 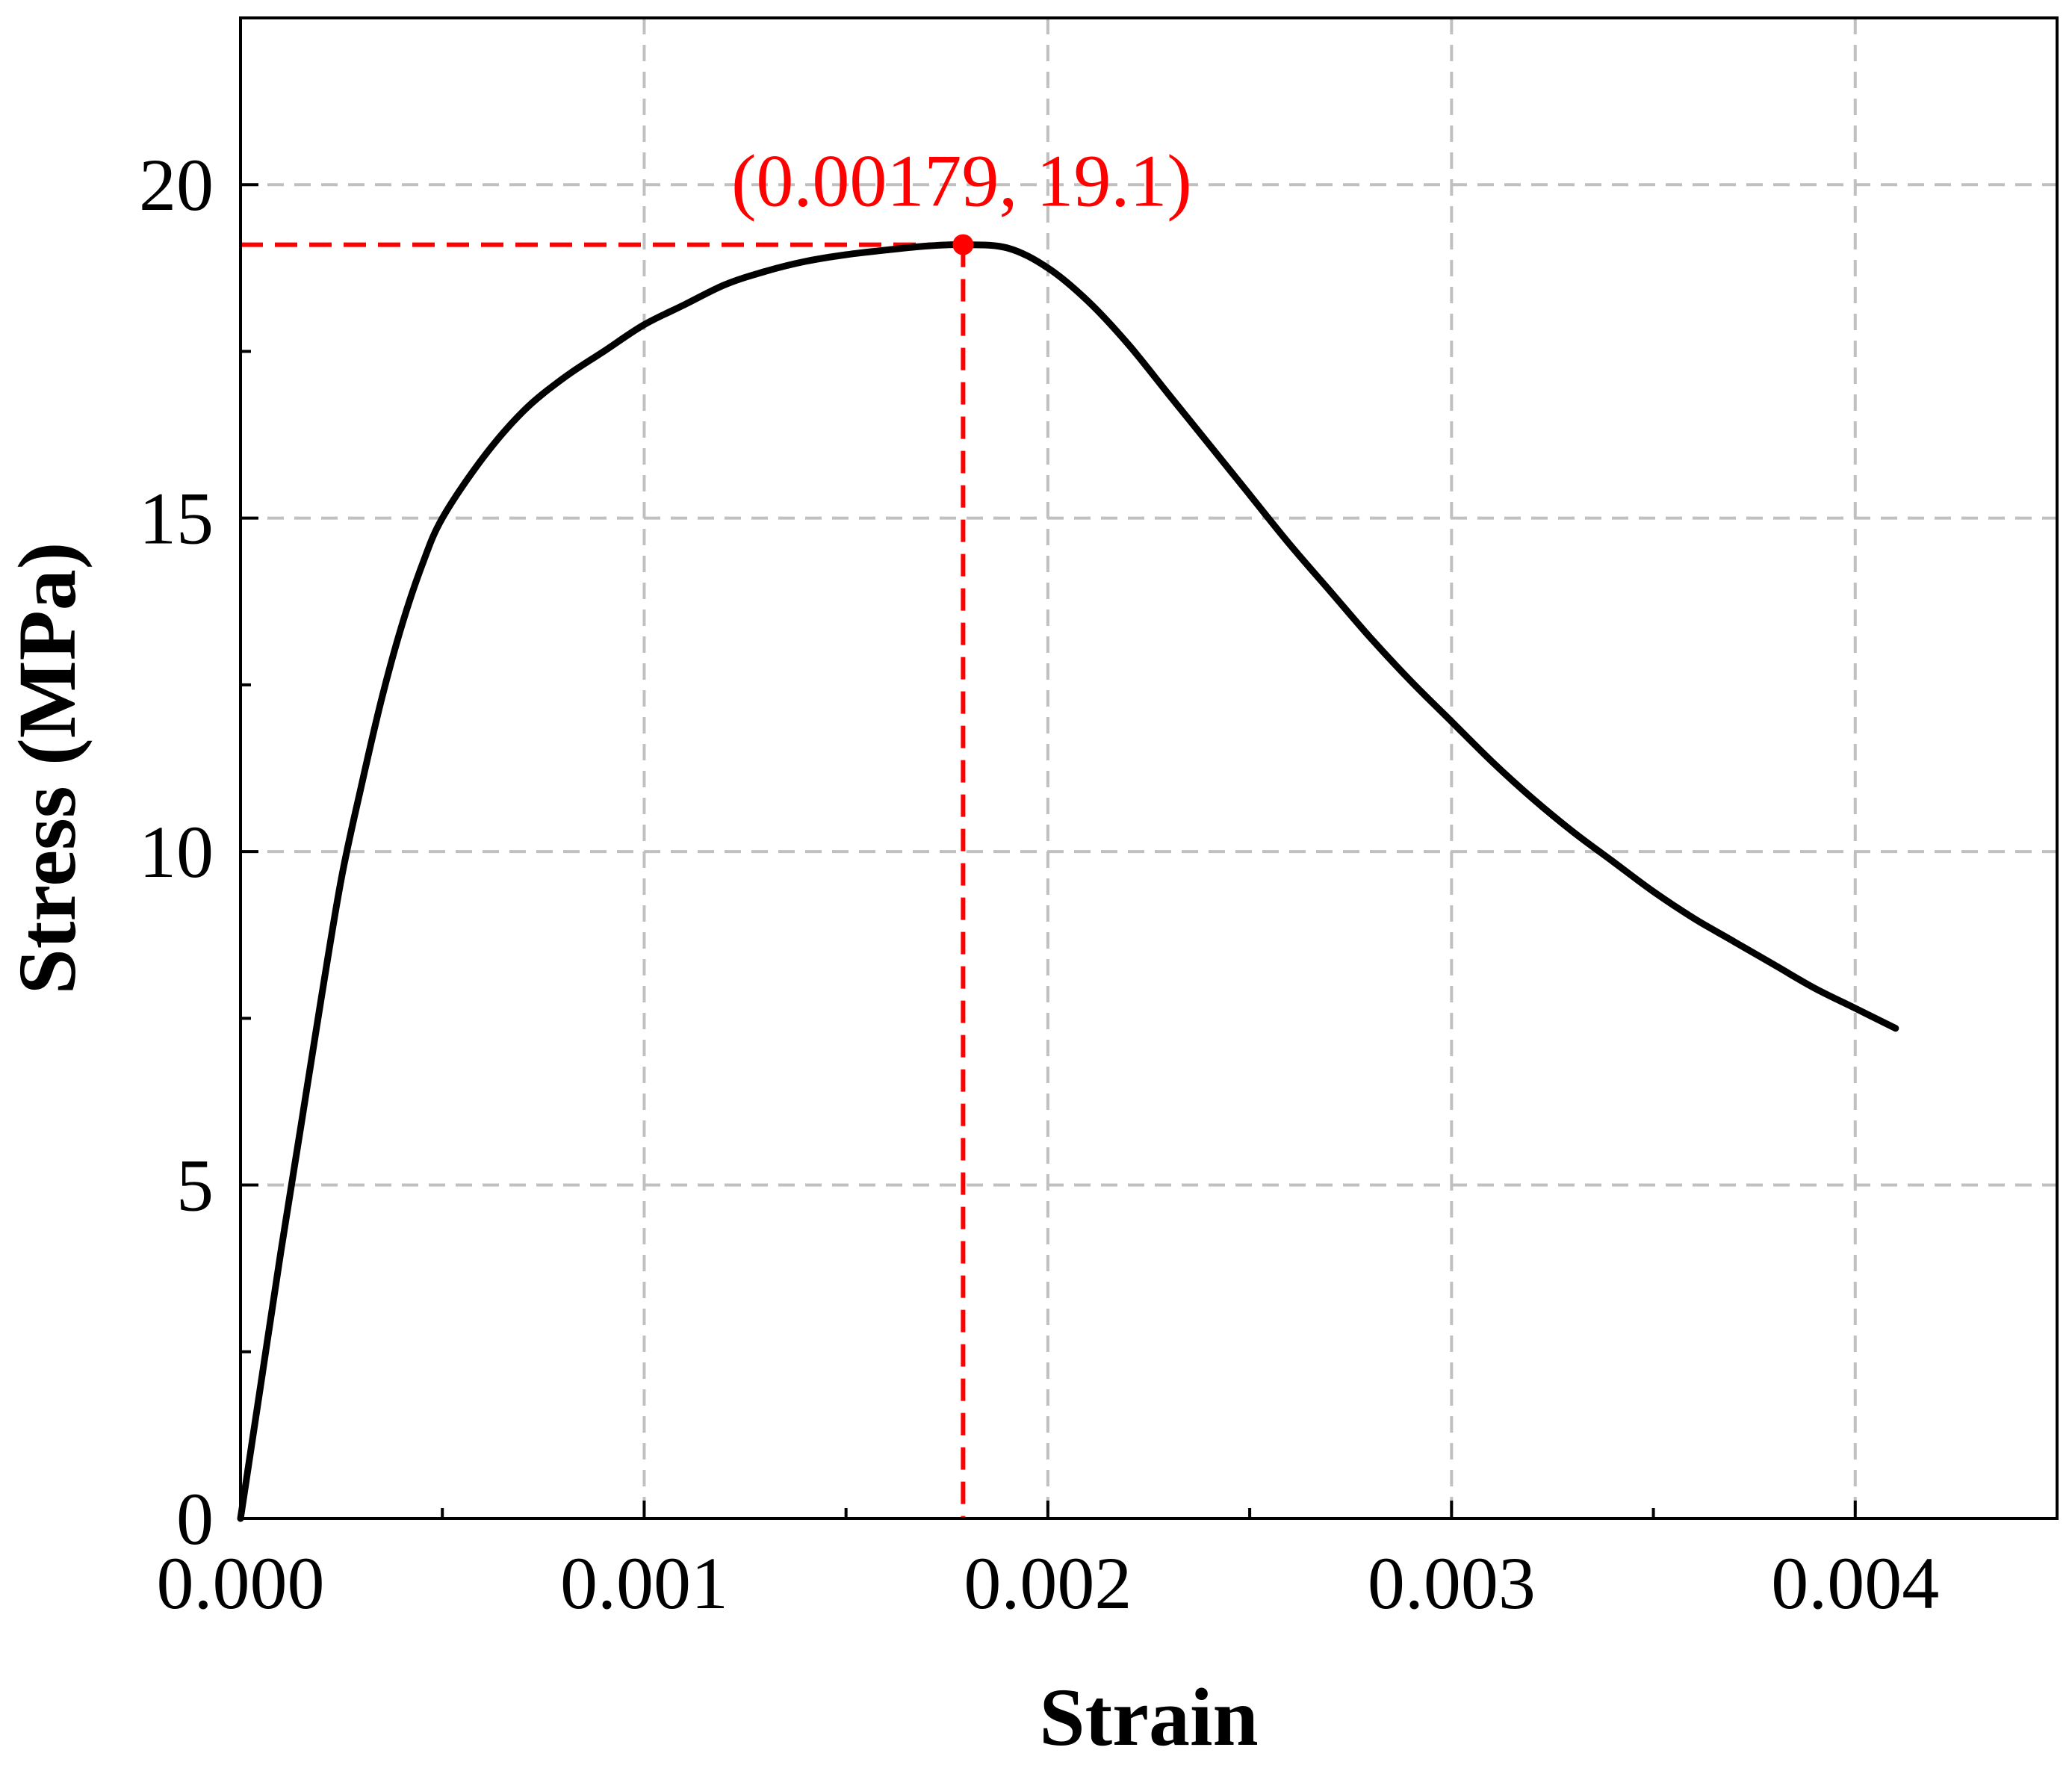 I want to click on y-tick-label-2: 10, so click(x=176, y=851).